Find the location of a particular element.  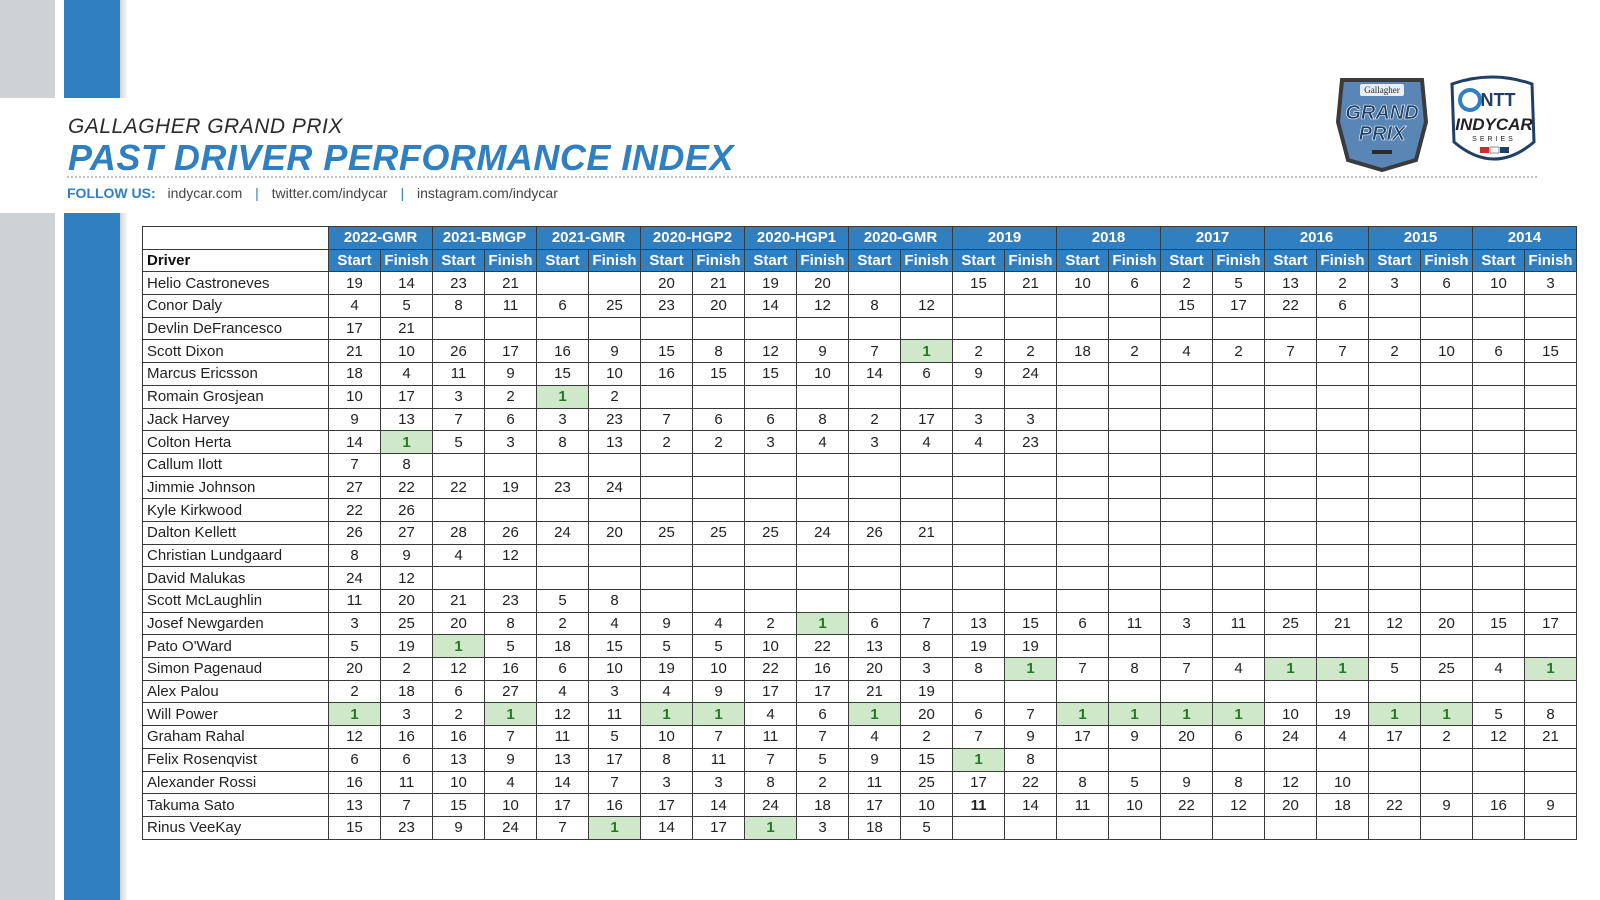

finish-position-cell: 23 is located at coordinates (614, 419).